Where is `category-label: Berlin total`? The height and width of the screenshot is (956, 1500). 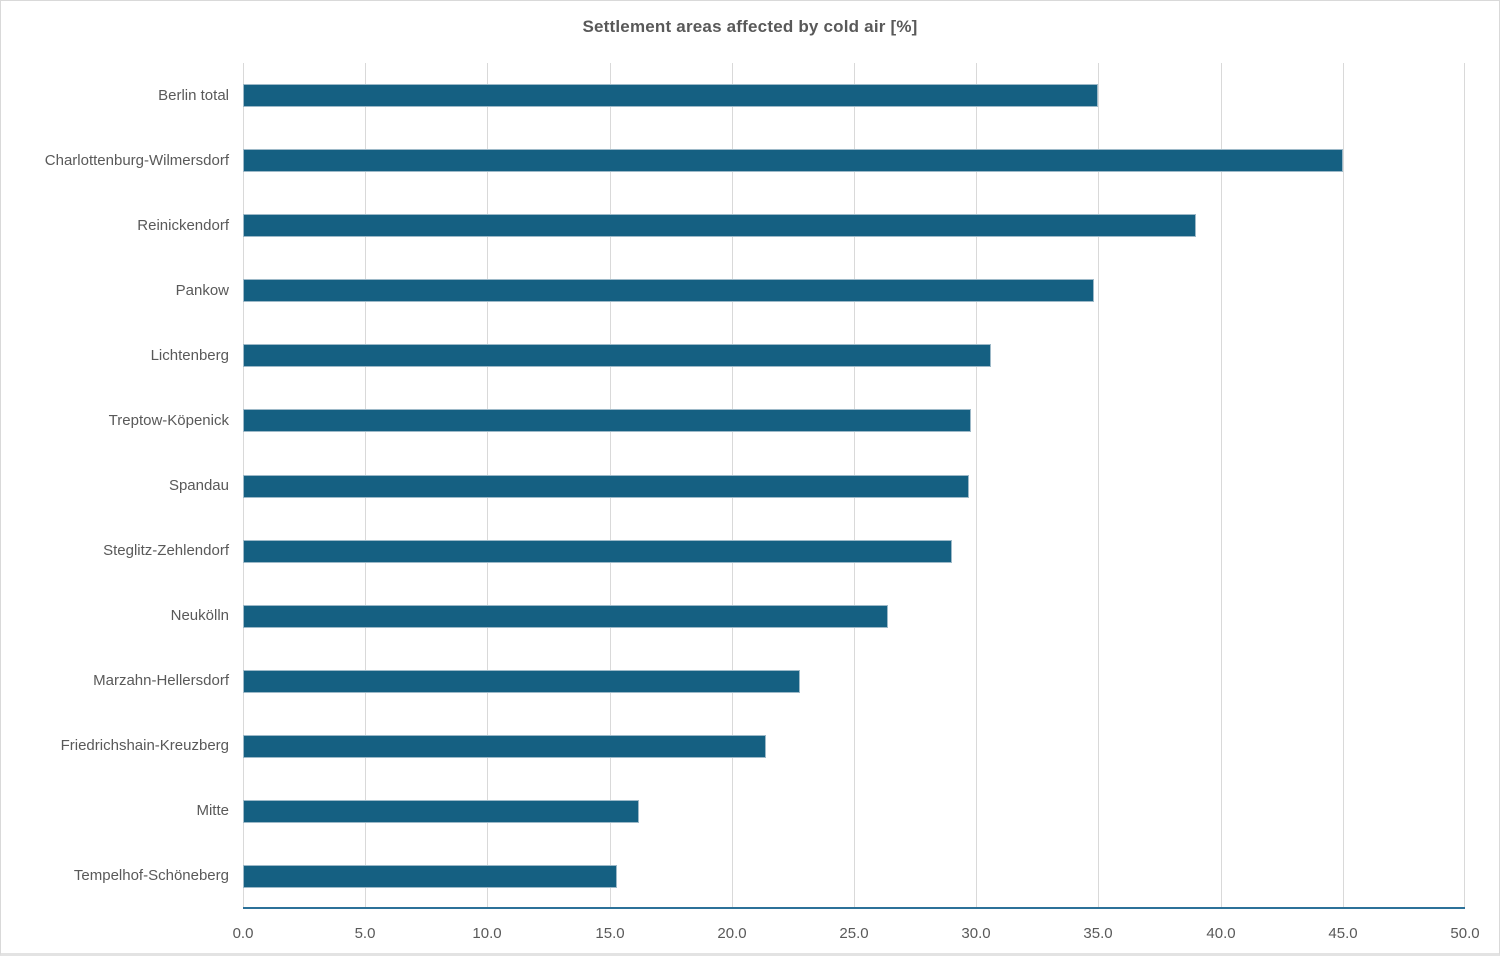 category-label: Berlin total is located at coordinates (193, 95).